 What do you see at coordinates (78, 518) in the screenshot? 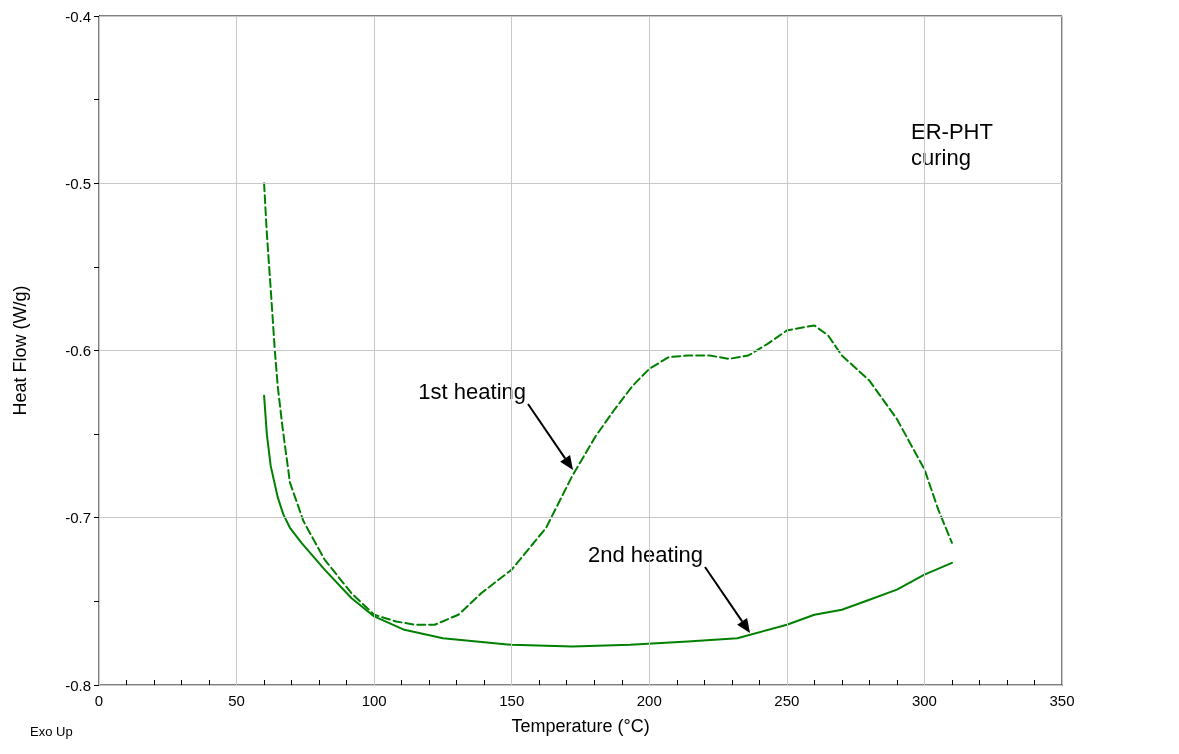
I see `y-tick-label: -0.7` at bounding box center [78, 518].